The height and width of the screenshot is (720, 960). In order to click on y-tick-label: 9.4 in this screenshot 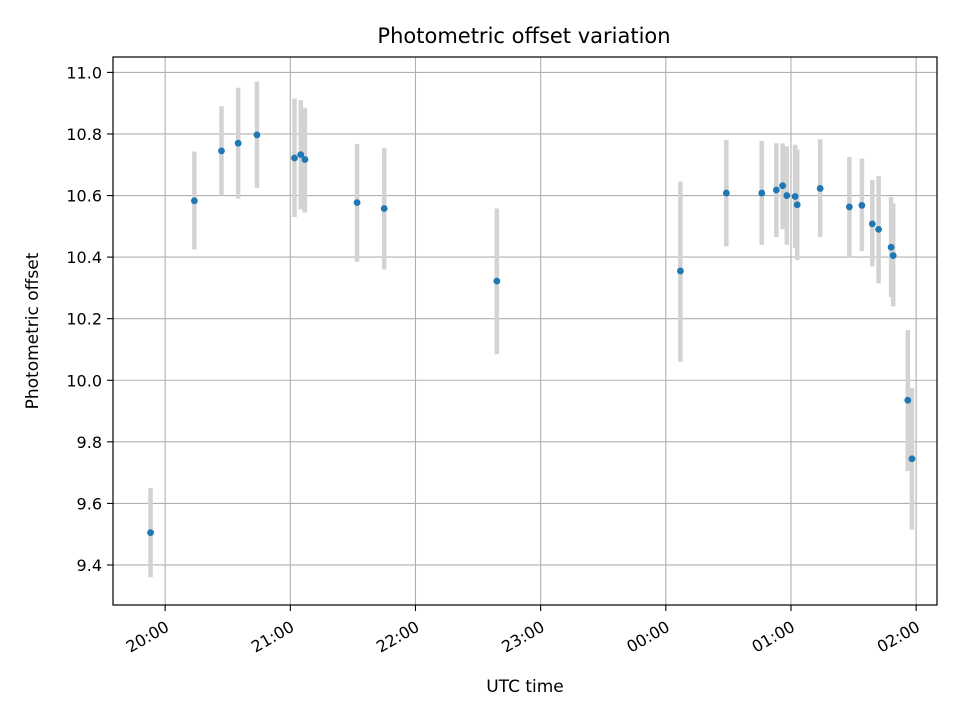, I will do `click(89, 565)`.